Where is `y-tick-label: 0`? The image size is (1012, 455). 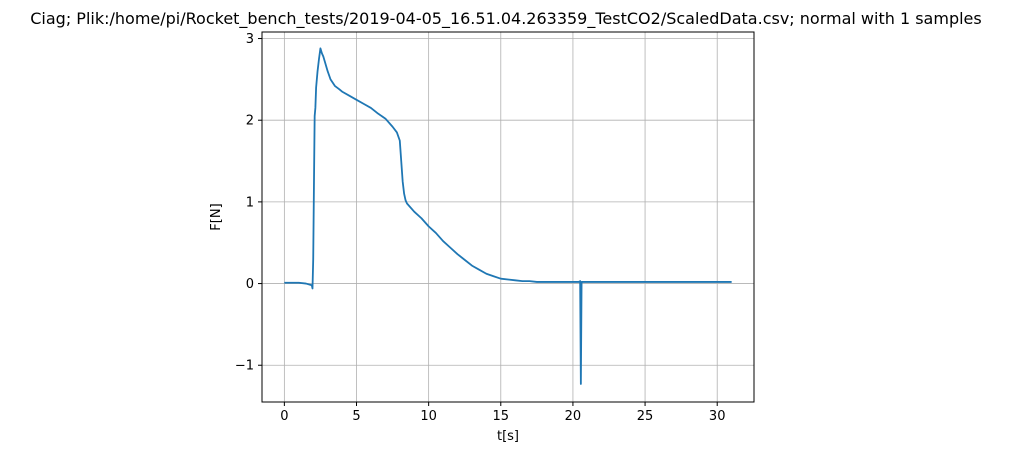 y-tick-label: 0 is located at coordinates (250, 284).